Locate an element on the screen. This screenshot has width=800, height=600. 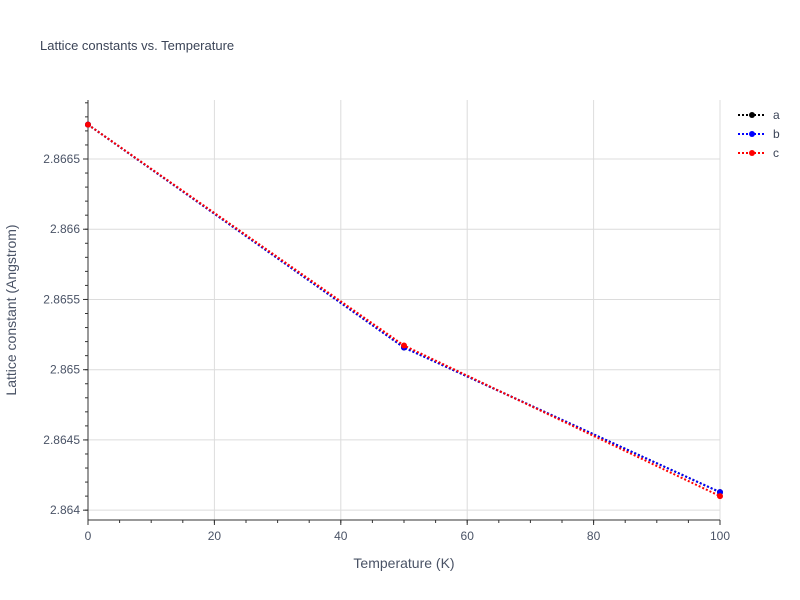
y-tick-label: 2.8645 is located at coordinates (61, 440).